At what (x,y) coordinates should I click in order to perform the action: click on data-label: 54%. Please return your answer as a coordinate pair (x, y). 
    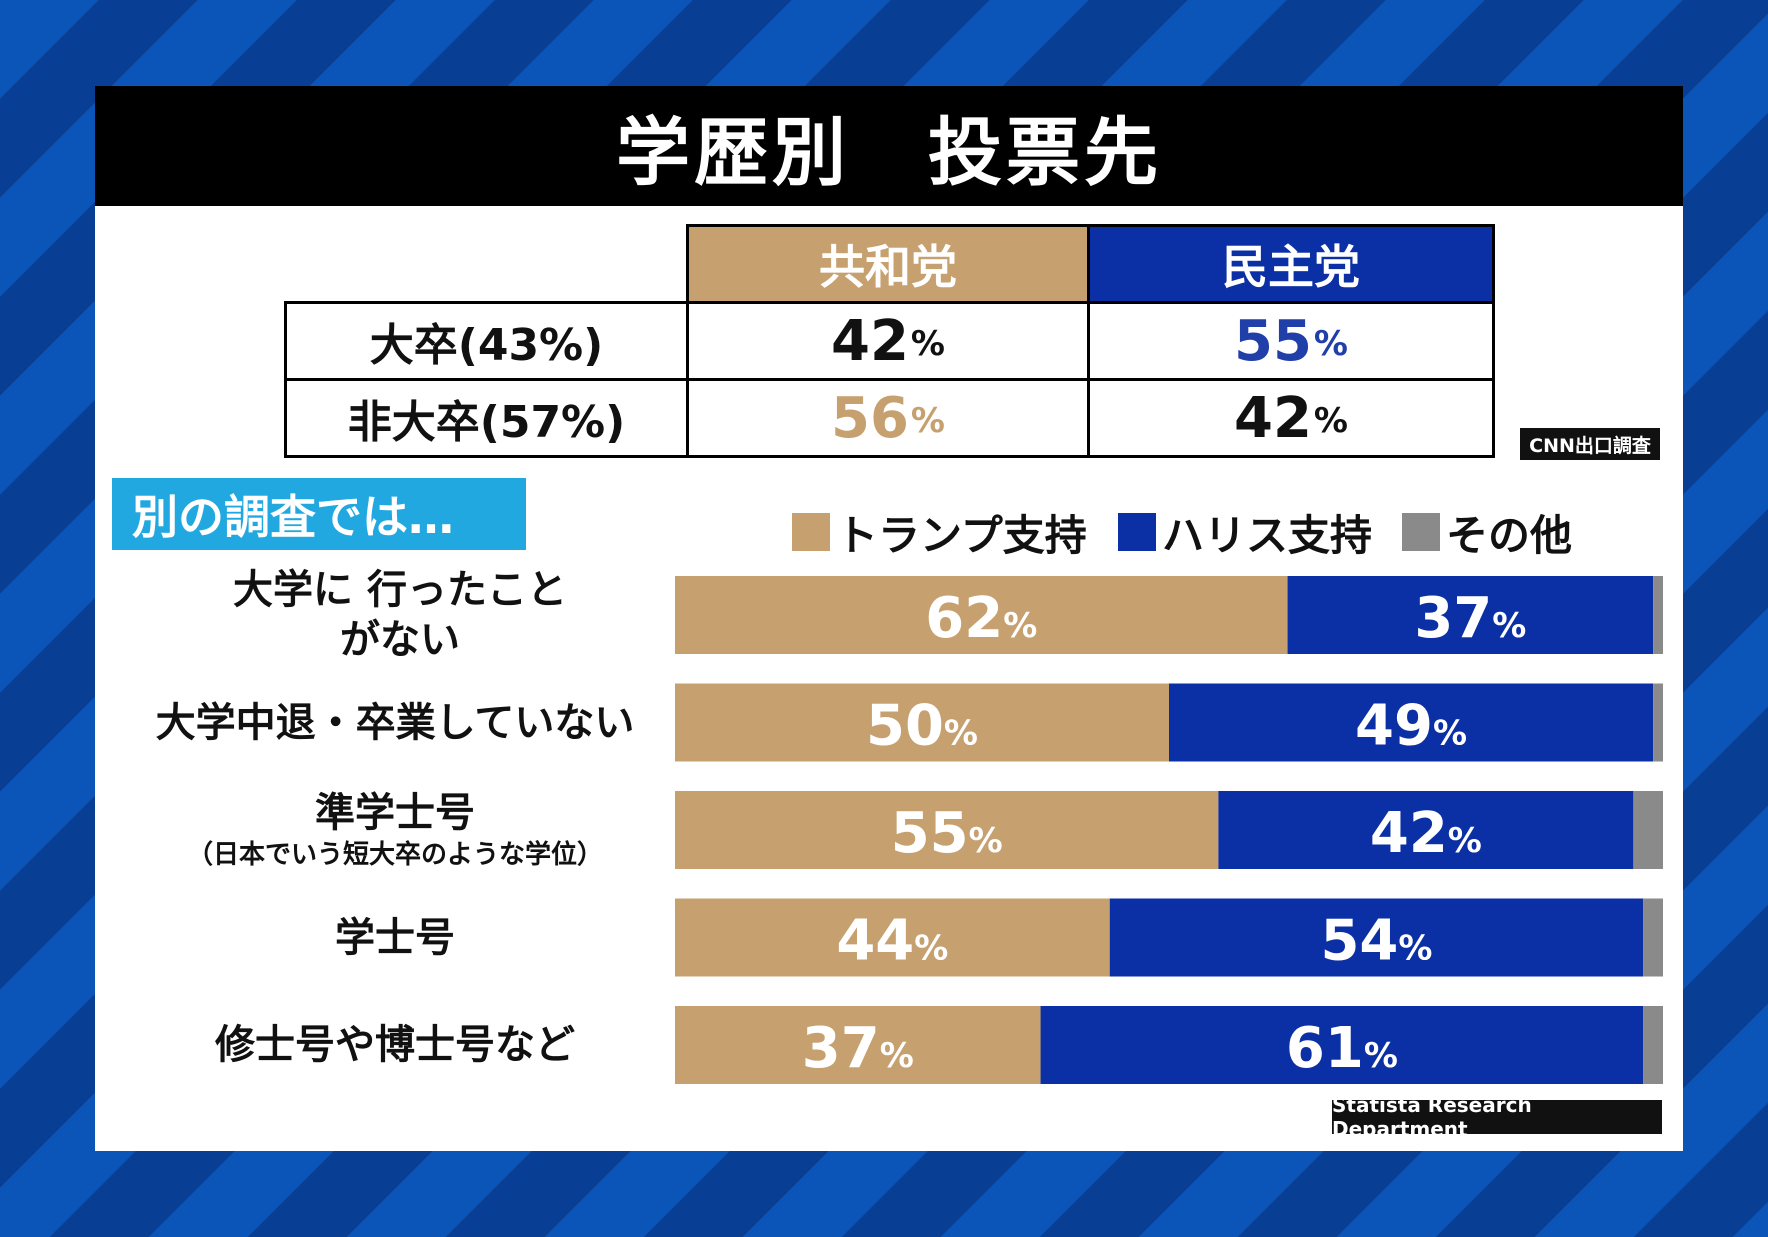
    Looking at the image, I should click on (1376, 941).